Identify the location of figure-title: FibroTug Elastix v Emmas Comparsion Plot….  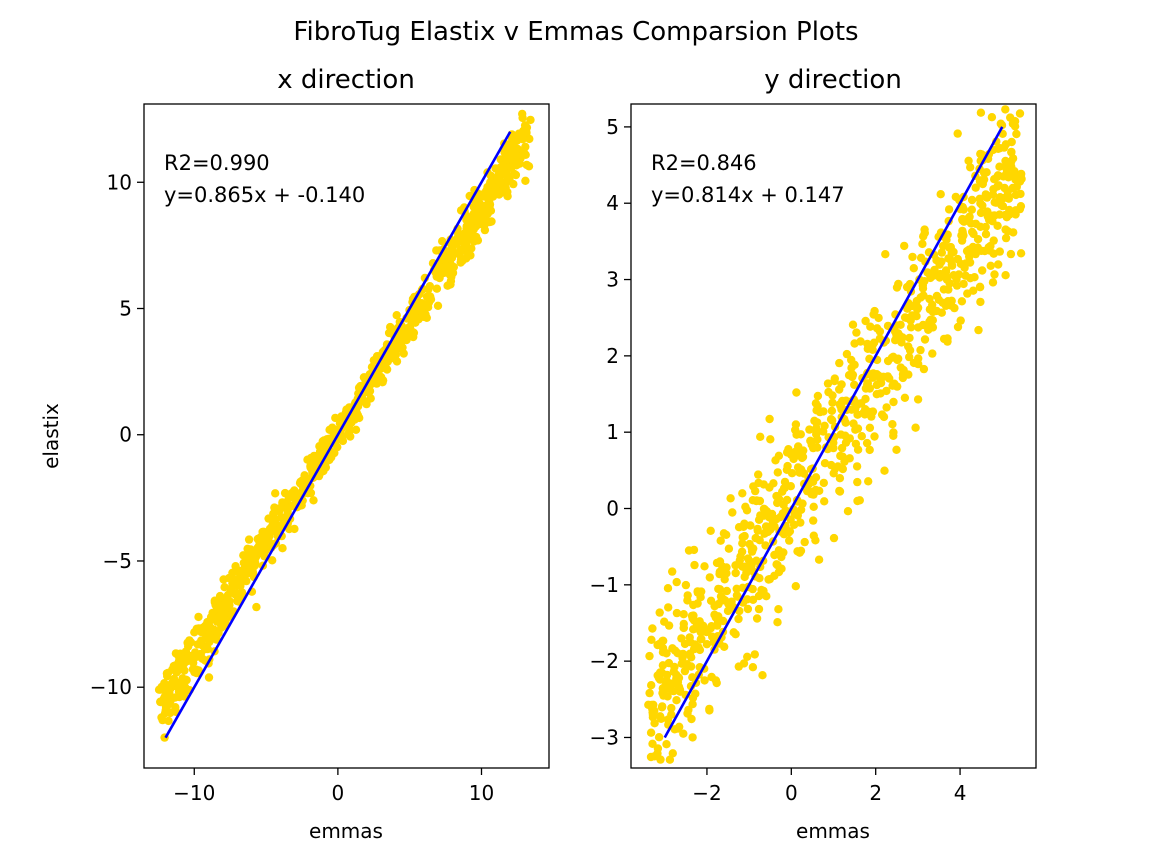
(575, 32).